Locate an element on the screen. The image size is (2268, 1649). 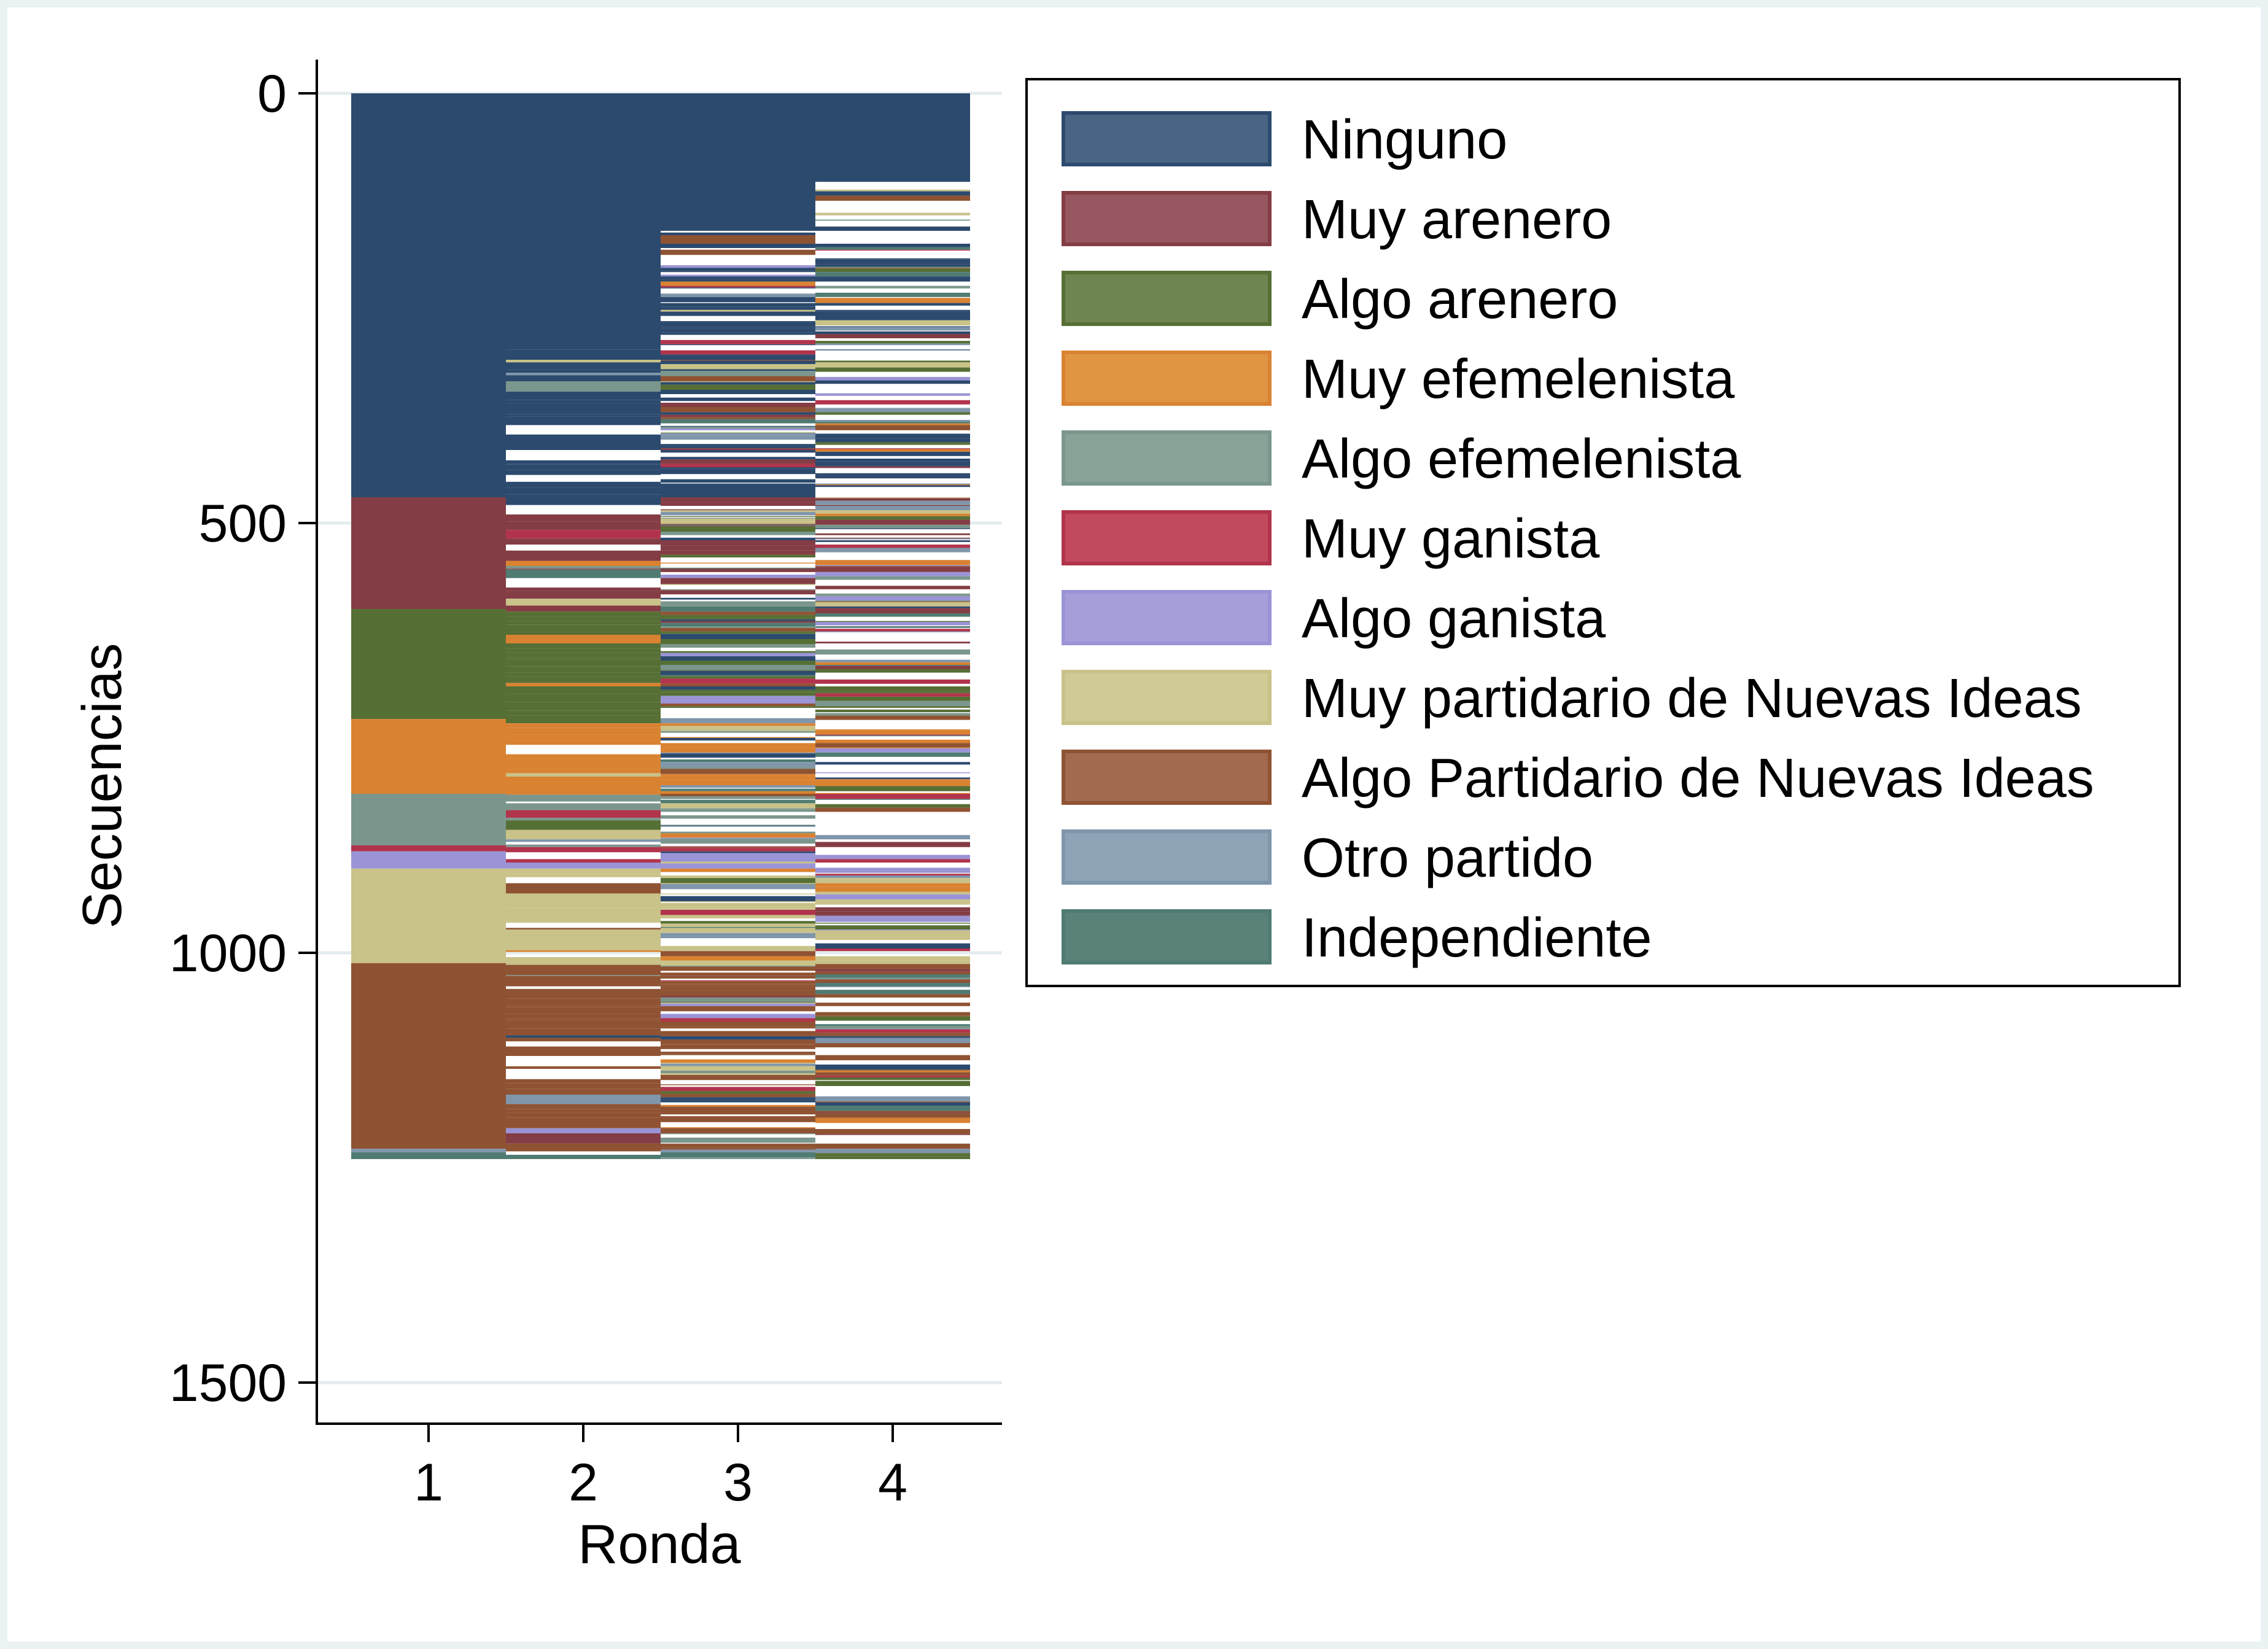
bar-ronda-4-ninguno is located at coordinates (892, 136).